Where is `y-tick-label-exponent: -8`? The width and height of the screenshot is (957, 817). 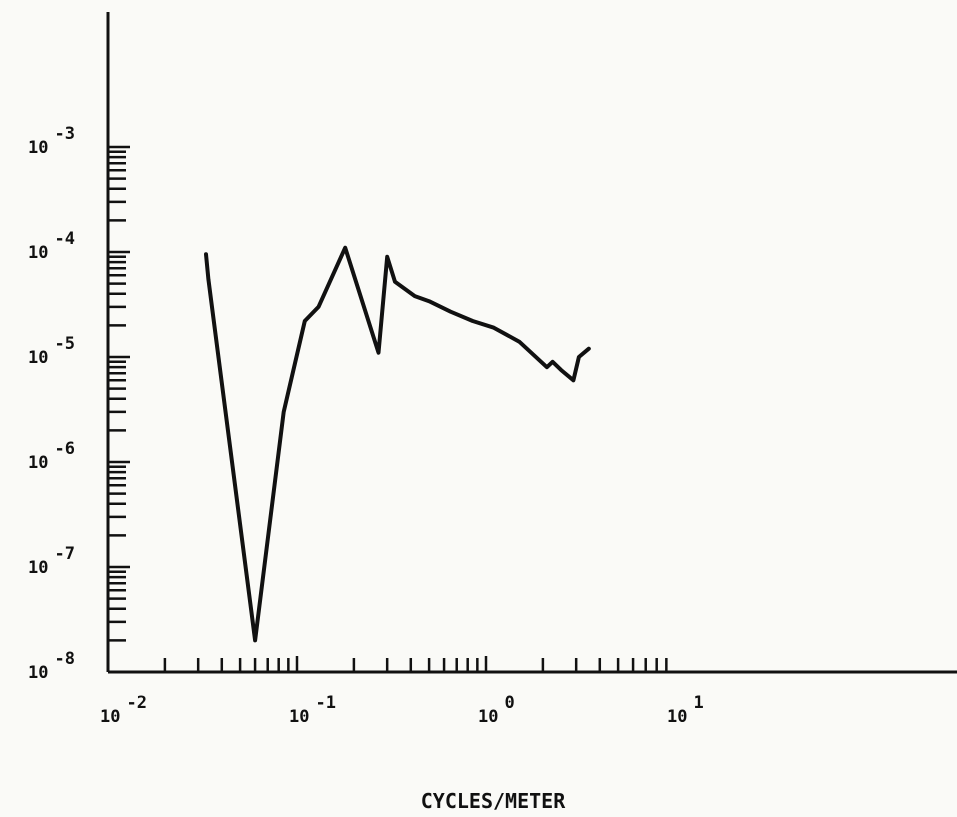 y-tick-label-exponent: -8 is located at coordinates (64, 659).